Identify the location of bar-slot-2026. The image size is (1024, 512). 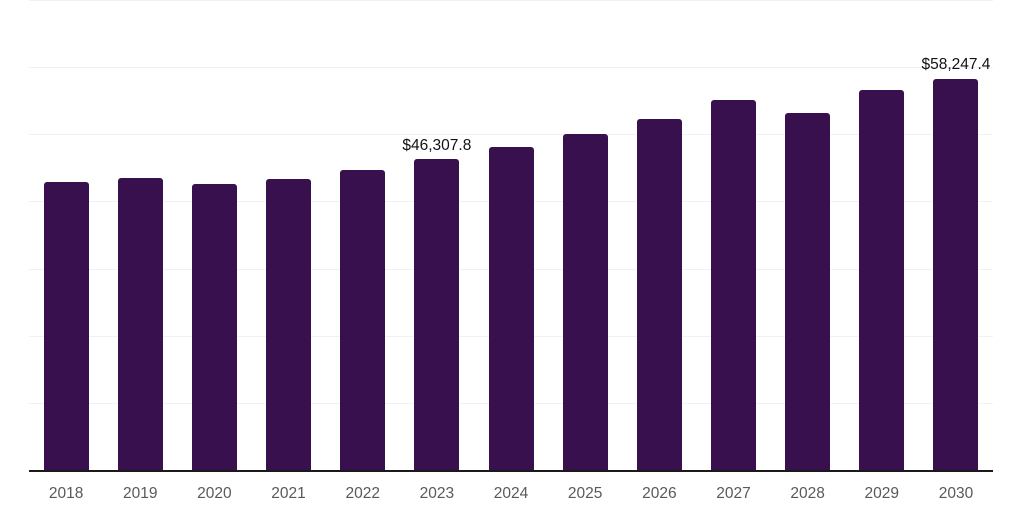
(659, 235).